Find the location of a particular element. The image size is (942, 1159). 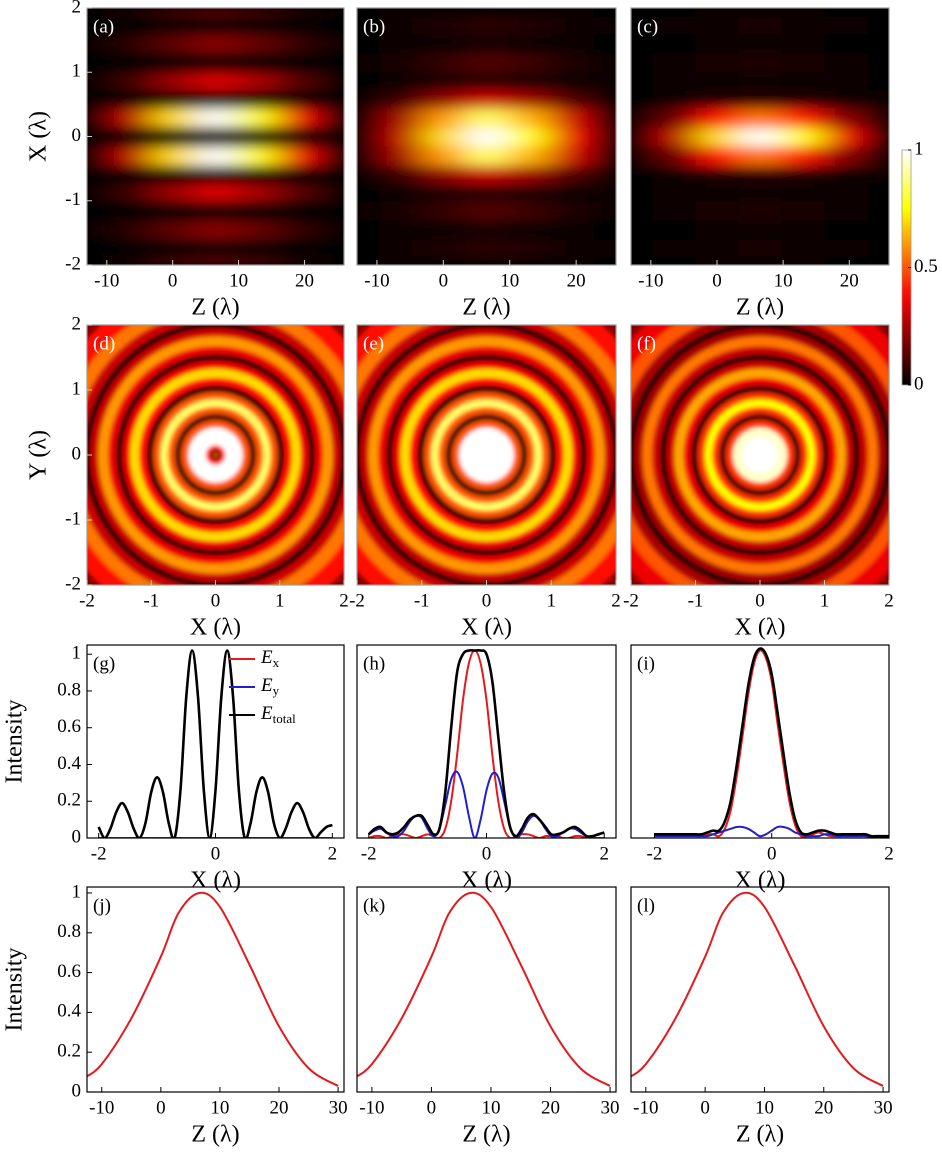

x-tick-label: -10 is located at coordinates (650, 280).